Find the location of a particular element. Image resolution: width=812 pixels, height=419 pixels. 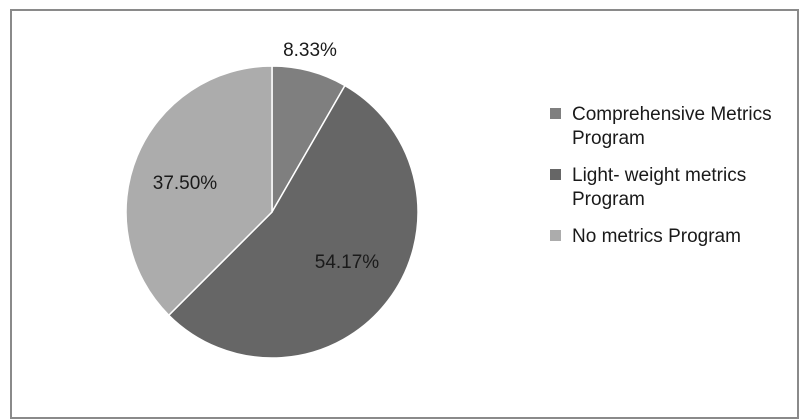

data-label-light-weight: 54.17% is located at coordinates (347, 262).